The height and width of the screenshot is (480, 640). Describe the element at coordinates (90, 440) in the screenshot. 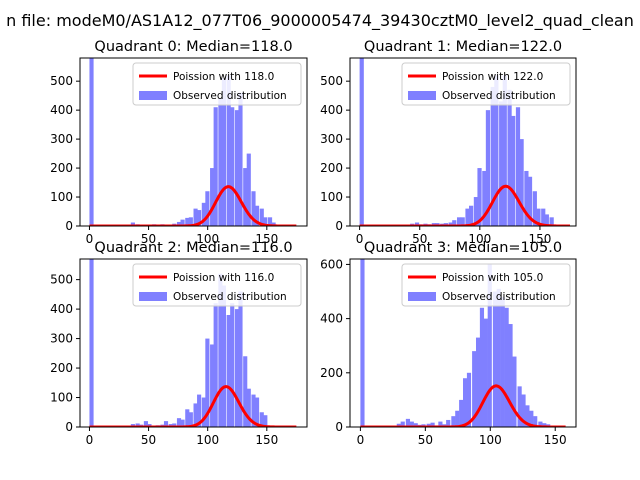

I see `x-tick-label: 0` at that location.